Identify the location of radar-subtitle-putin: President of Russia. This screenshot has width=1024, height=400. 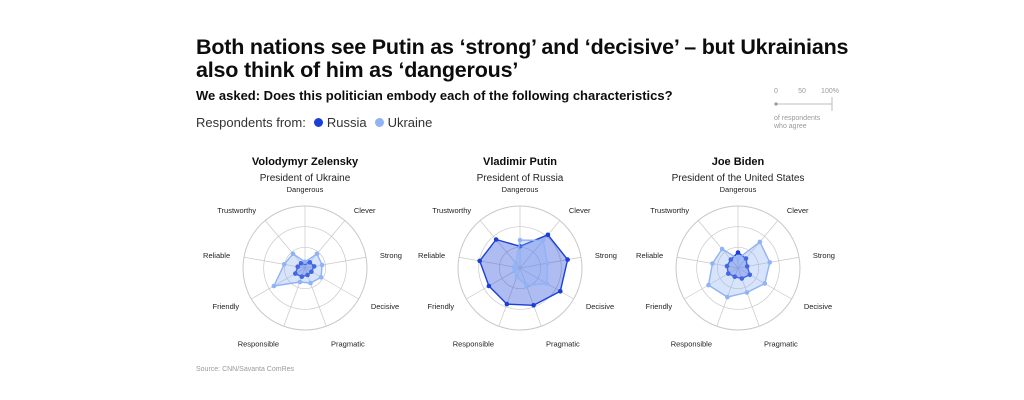
(520, 178).